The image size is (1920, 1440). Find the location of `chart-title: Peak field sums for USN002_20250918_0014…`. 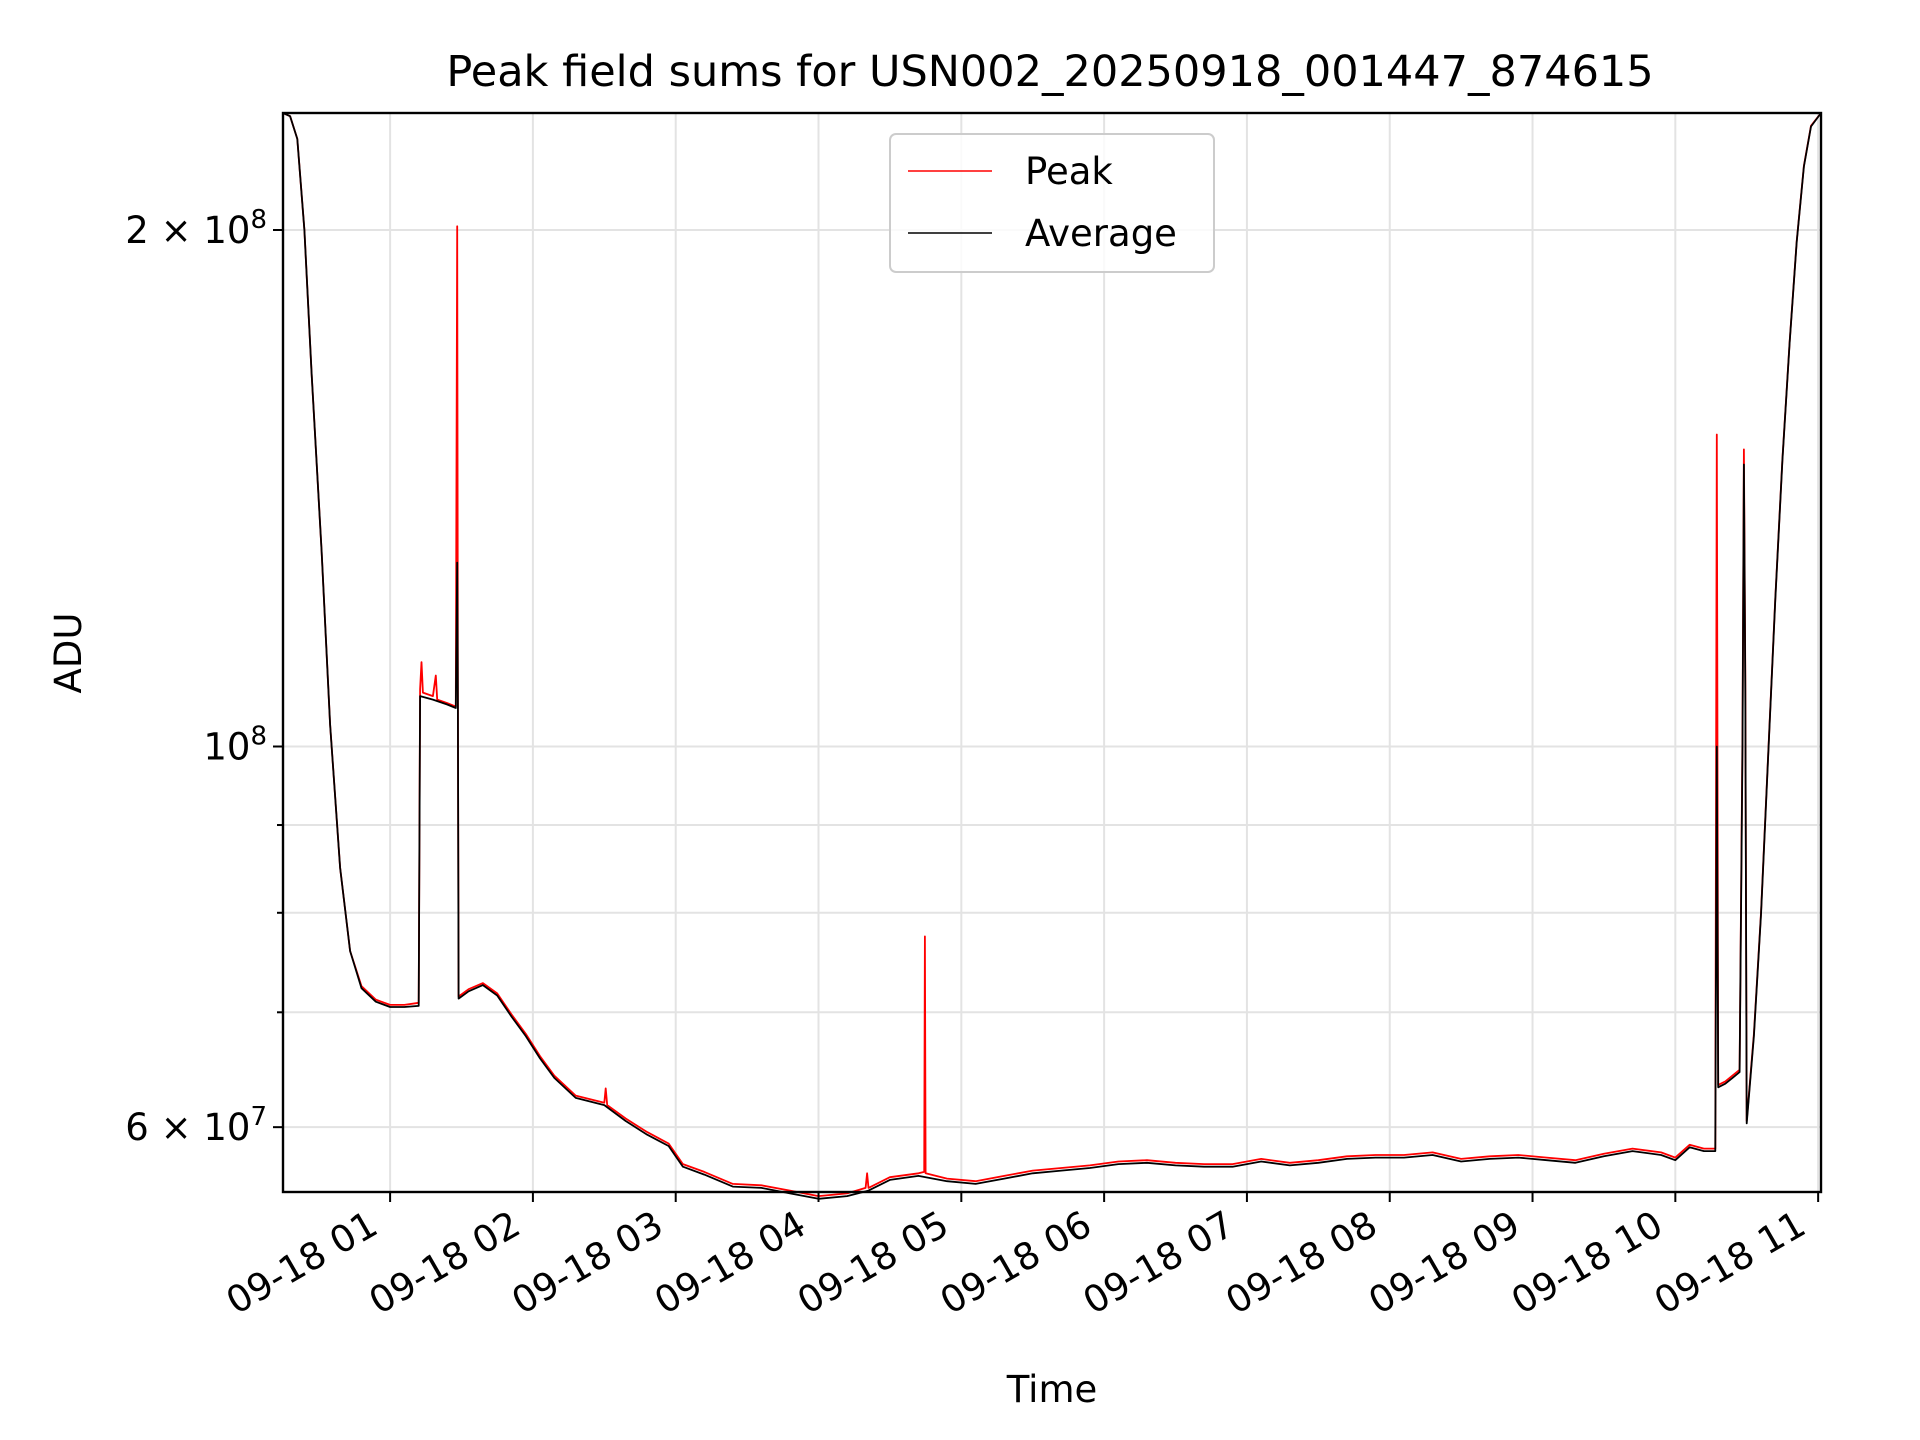

chart-title: Peak field sums for USN002_20250918_0014… is located at coordinates (1049, 72).